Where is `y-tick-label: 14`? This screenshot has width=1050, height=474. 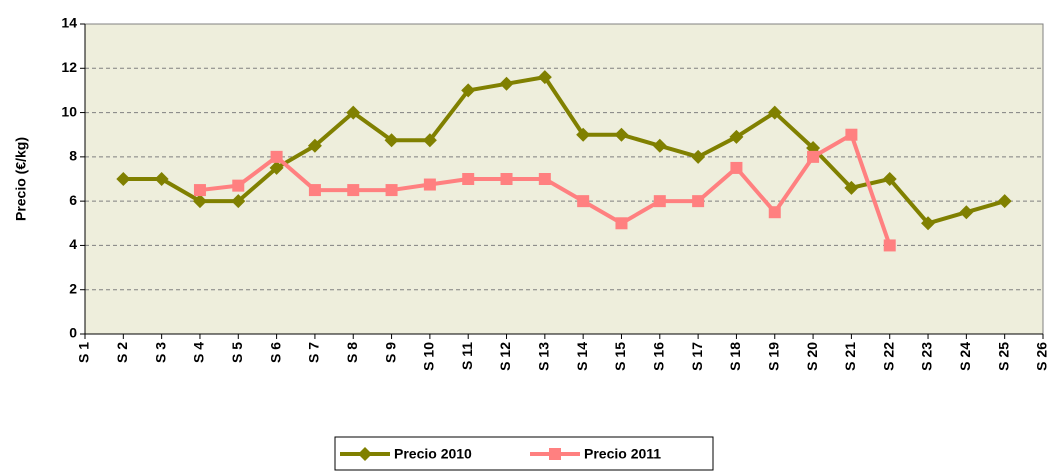 y-tick-label: 14 is located at coordinates (69, 23).